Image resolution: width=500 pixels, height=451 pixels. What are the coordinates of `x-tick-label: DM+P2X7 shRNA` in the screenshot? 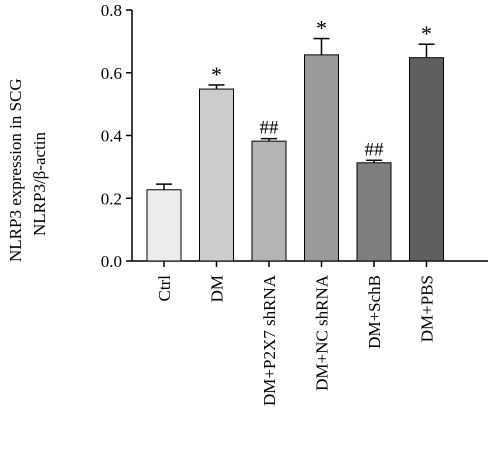 It's located at (269, 340).